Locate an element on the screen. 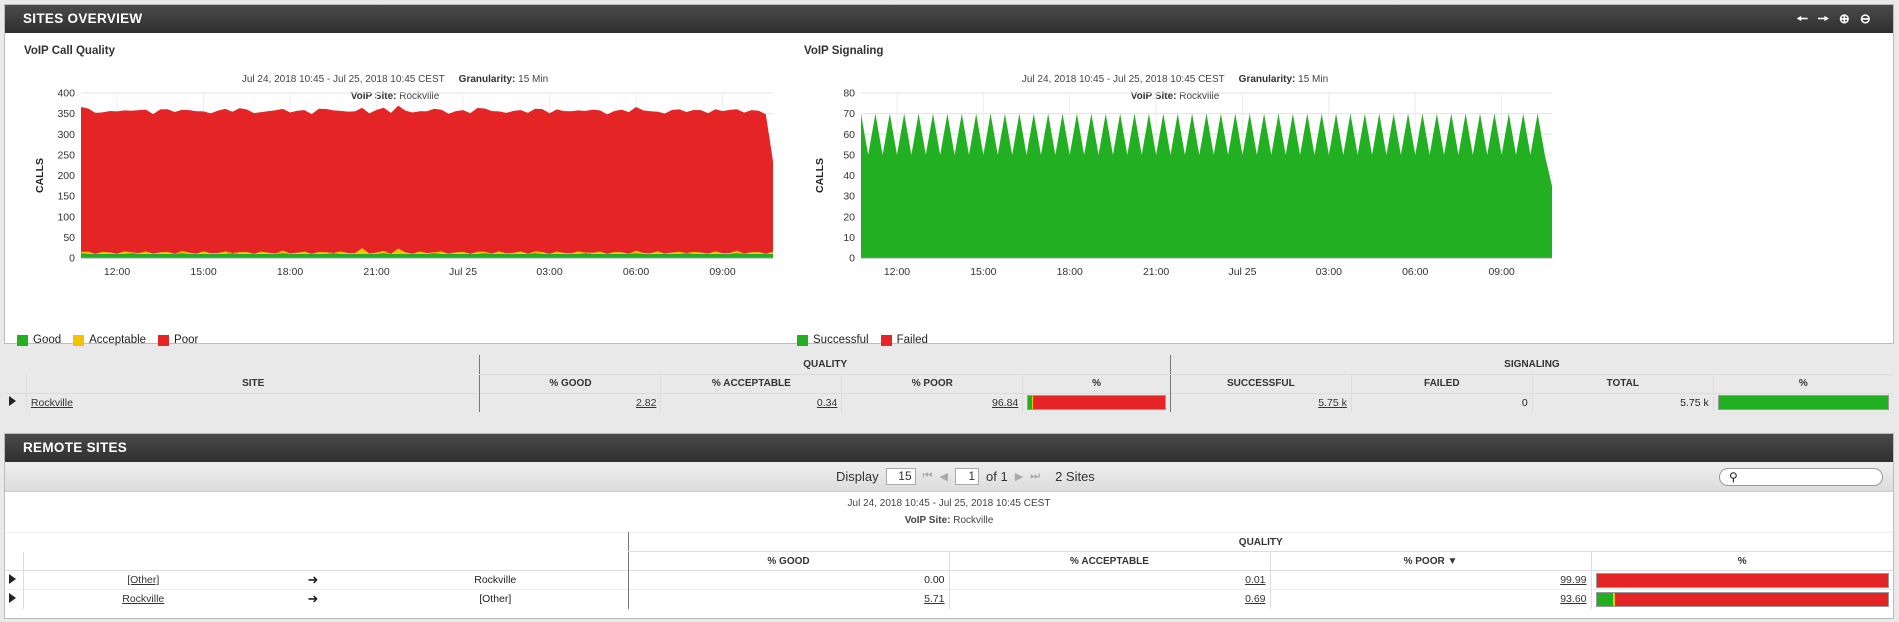  col-header-successful: SUCCESSFUL is located at coordinates (1260, 383).